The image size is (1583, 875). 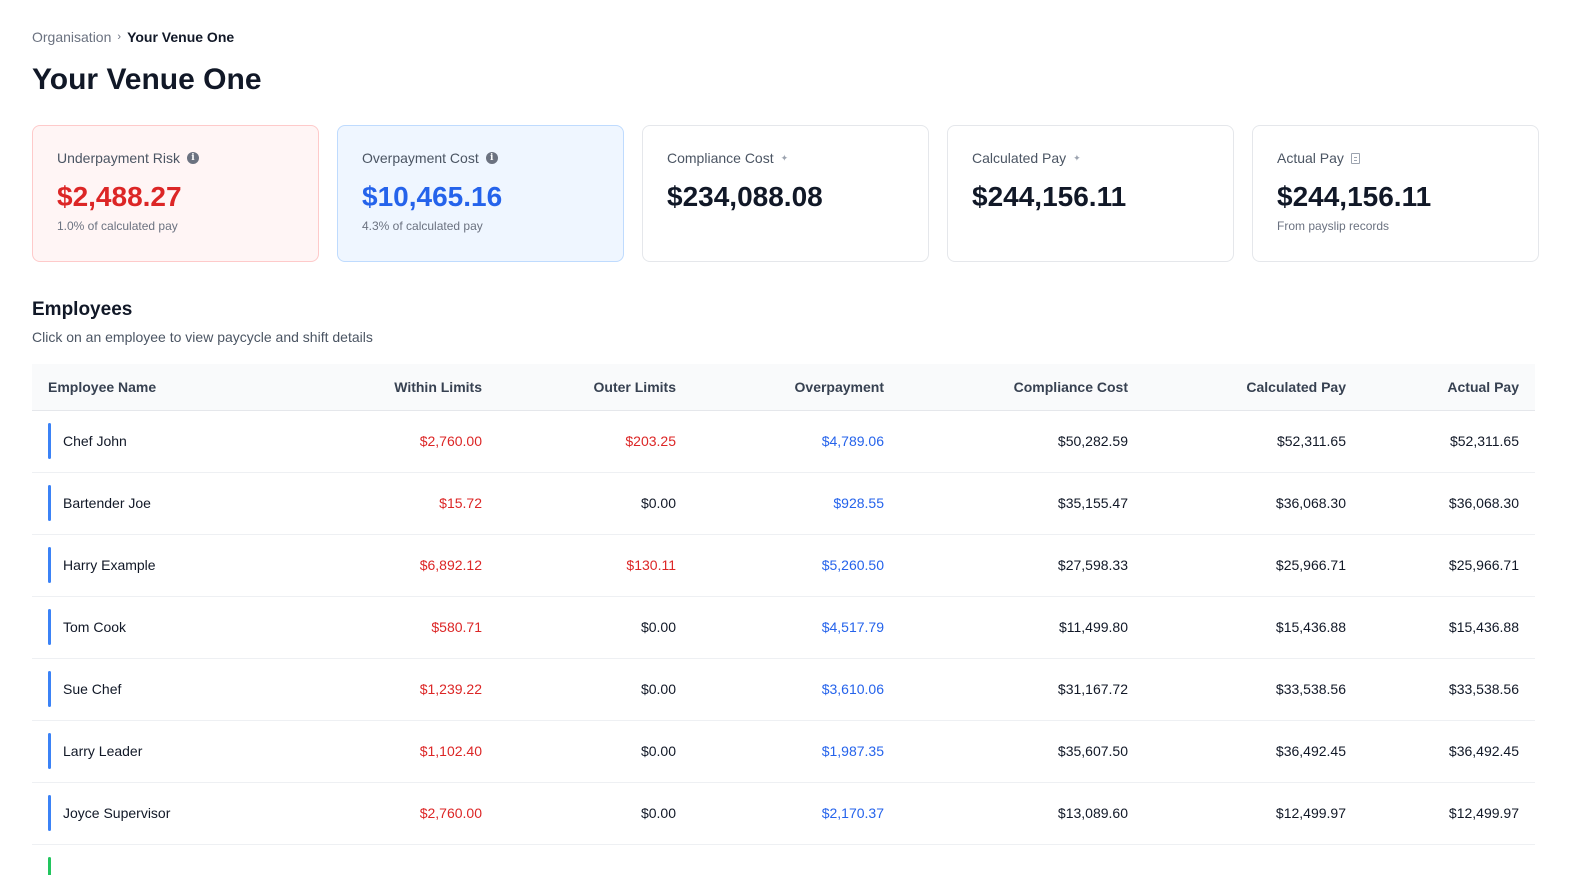 What do you see at coordinates (796, 859) in the screenshot?
I see `overpayment-value` at bounding box center [796, 859].